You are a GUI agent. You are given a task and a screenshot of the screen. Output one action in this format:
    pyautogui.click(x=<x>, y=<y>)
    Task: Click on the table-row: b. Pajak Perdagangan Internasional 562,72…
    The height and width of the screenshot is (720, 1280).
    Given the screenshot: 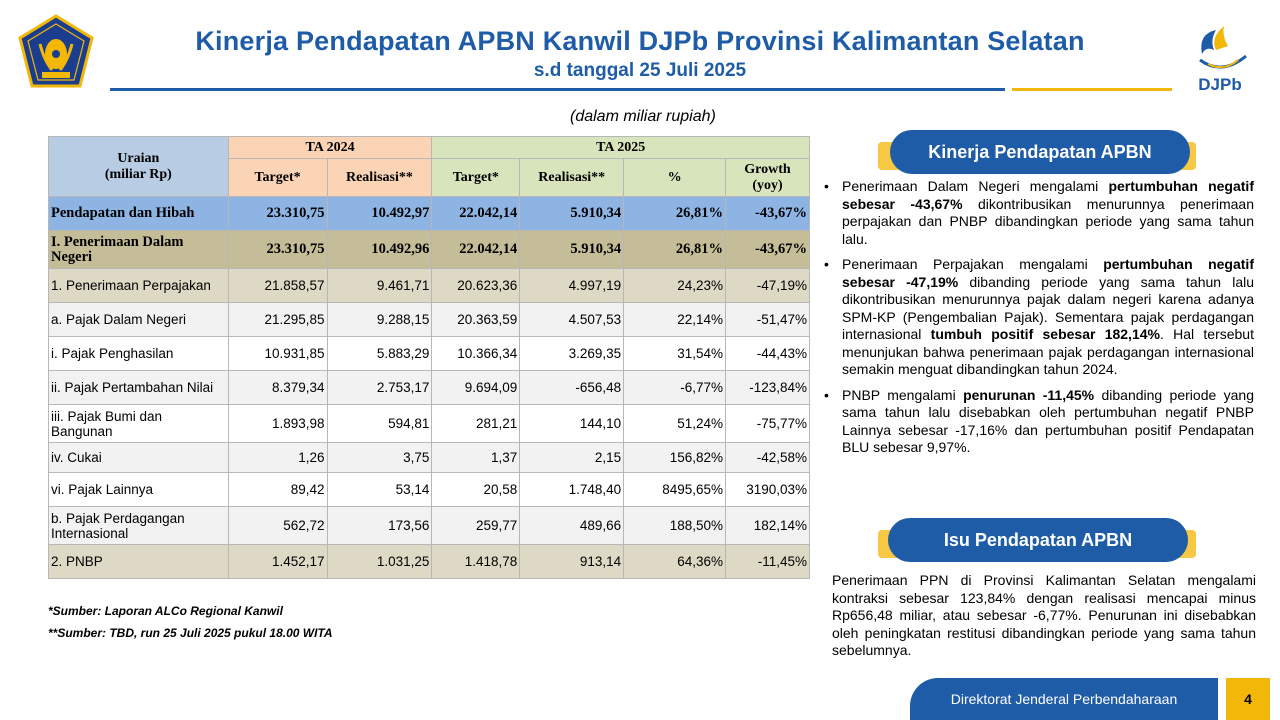 What is the action you would take?
    pyautogui.click(x=429, y=525)
    